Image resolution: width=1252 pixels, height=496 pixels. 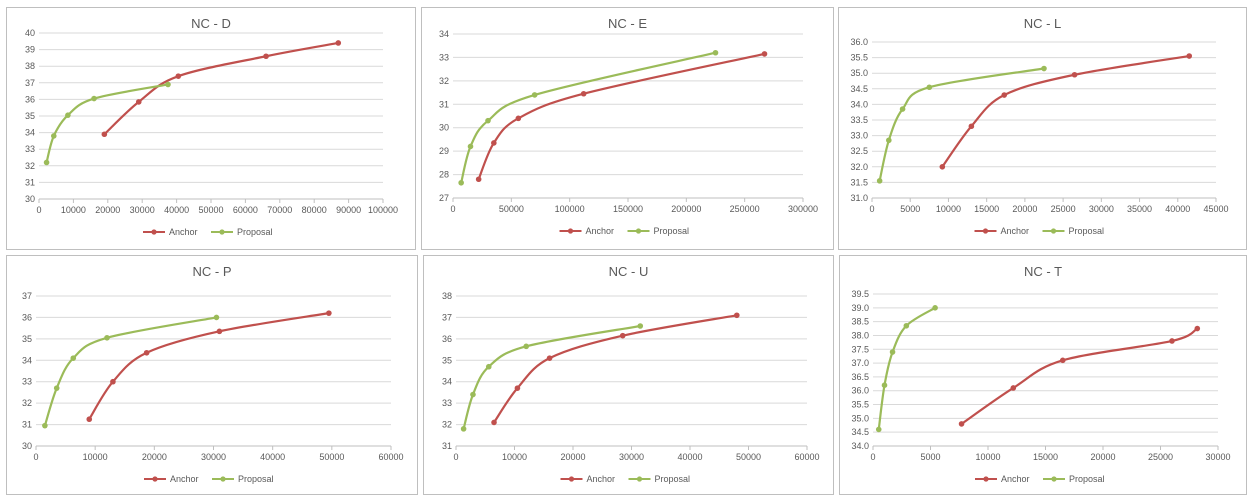 I want to click on y-tick-label: 32.5, so click(x=859, y=151).